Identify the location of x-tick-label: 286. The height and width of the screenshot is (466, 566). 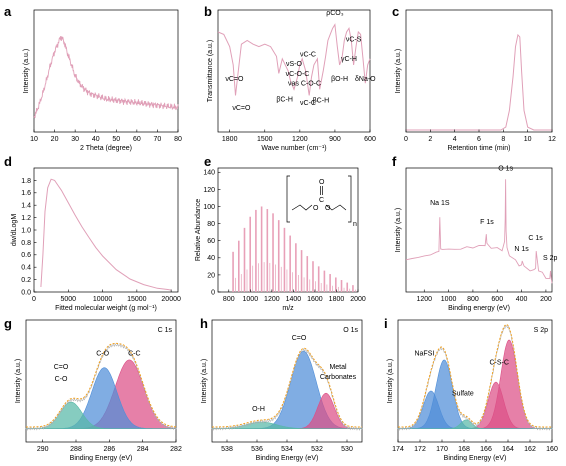
(109, 449).